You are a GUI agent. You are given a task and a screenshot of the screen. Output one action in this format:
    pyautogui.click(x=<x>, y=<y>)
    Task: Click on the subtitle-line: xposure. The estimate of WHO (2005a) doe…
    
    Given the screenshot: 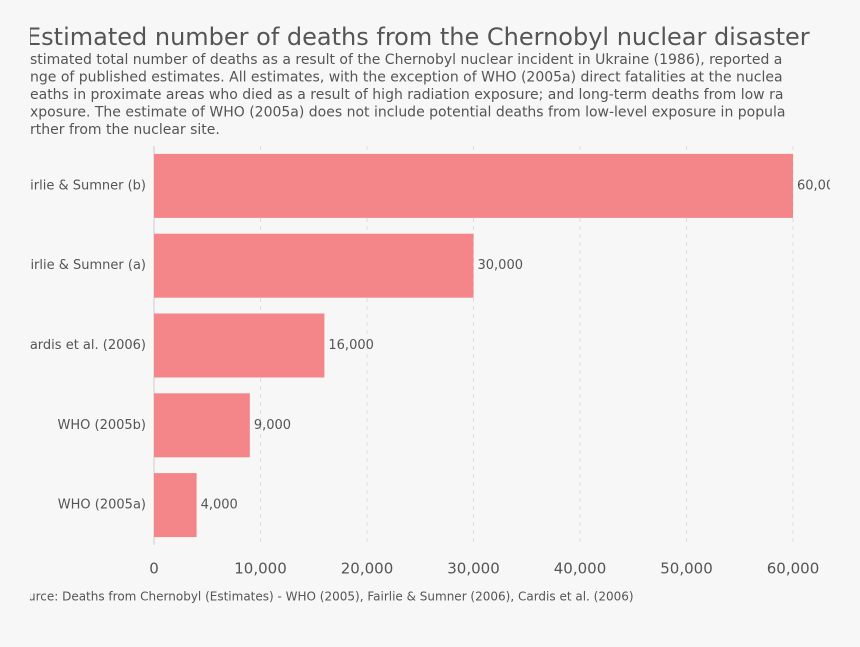 What is the action you would take?
    pyautogui.click(x=407, y=113)
    